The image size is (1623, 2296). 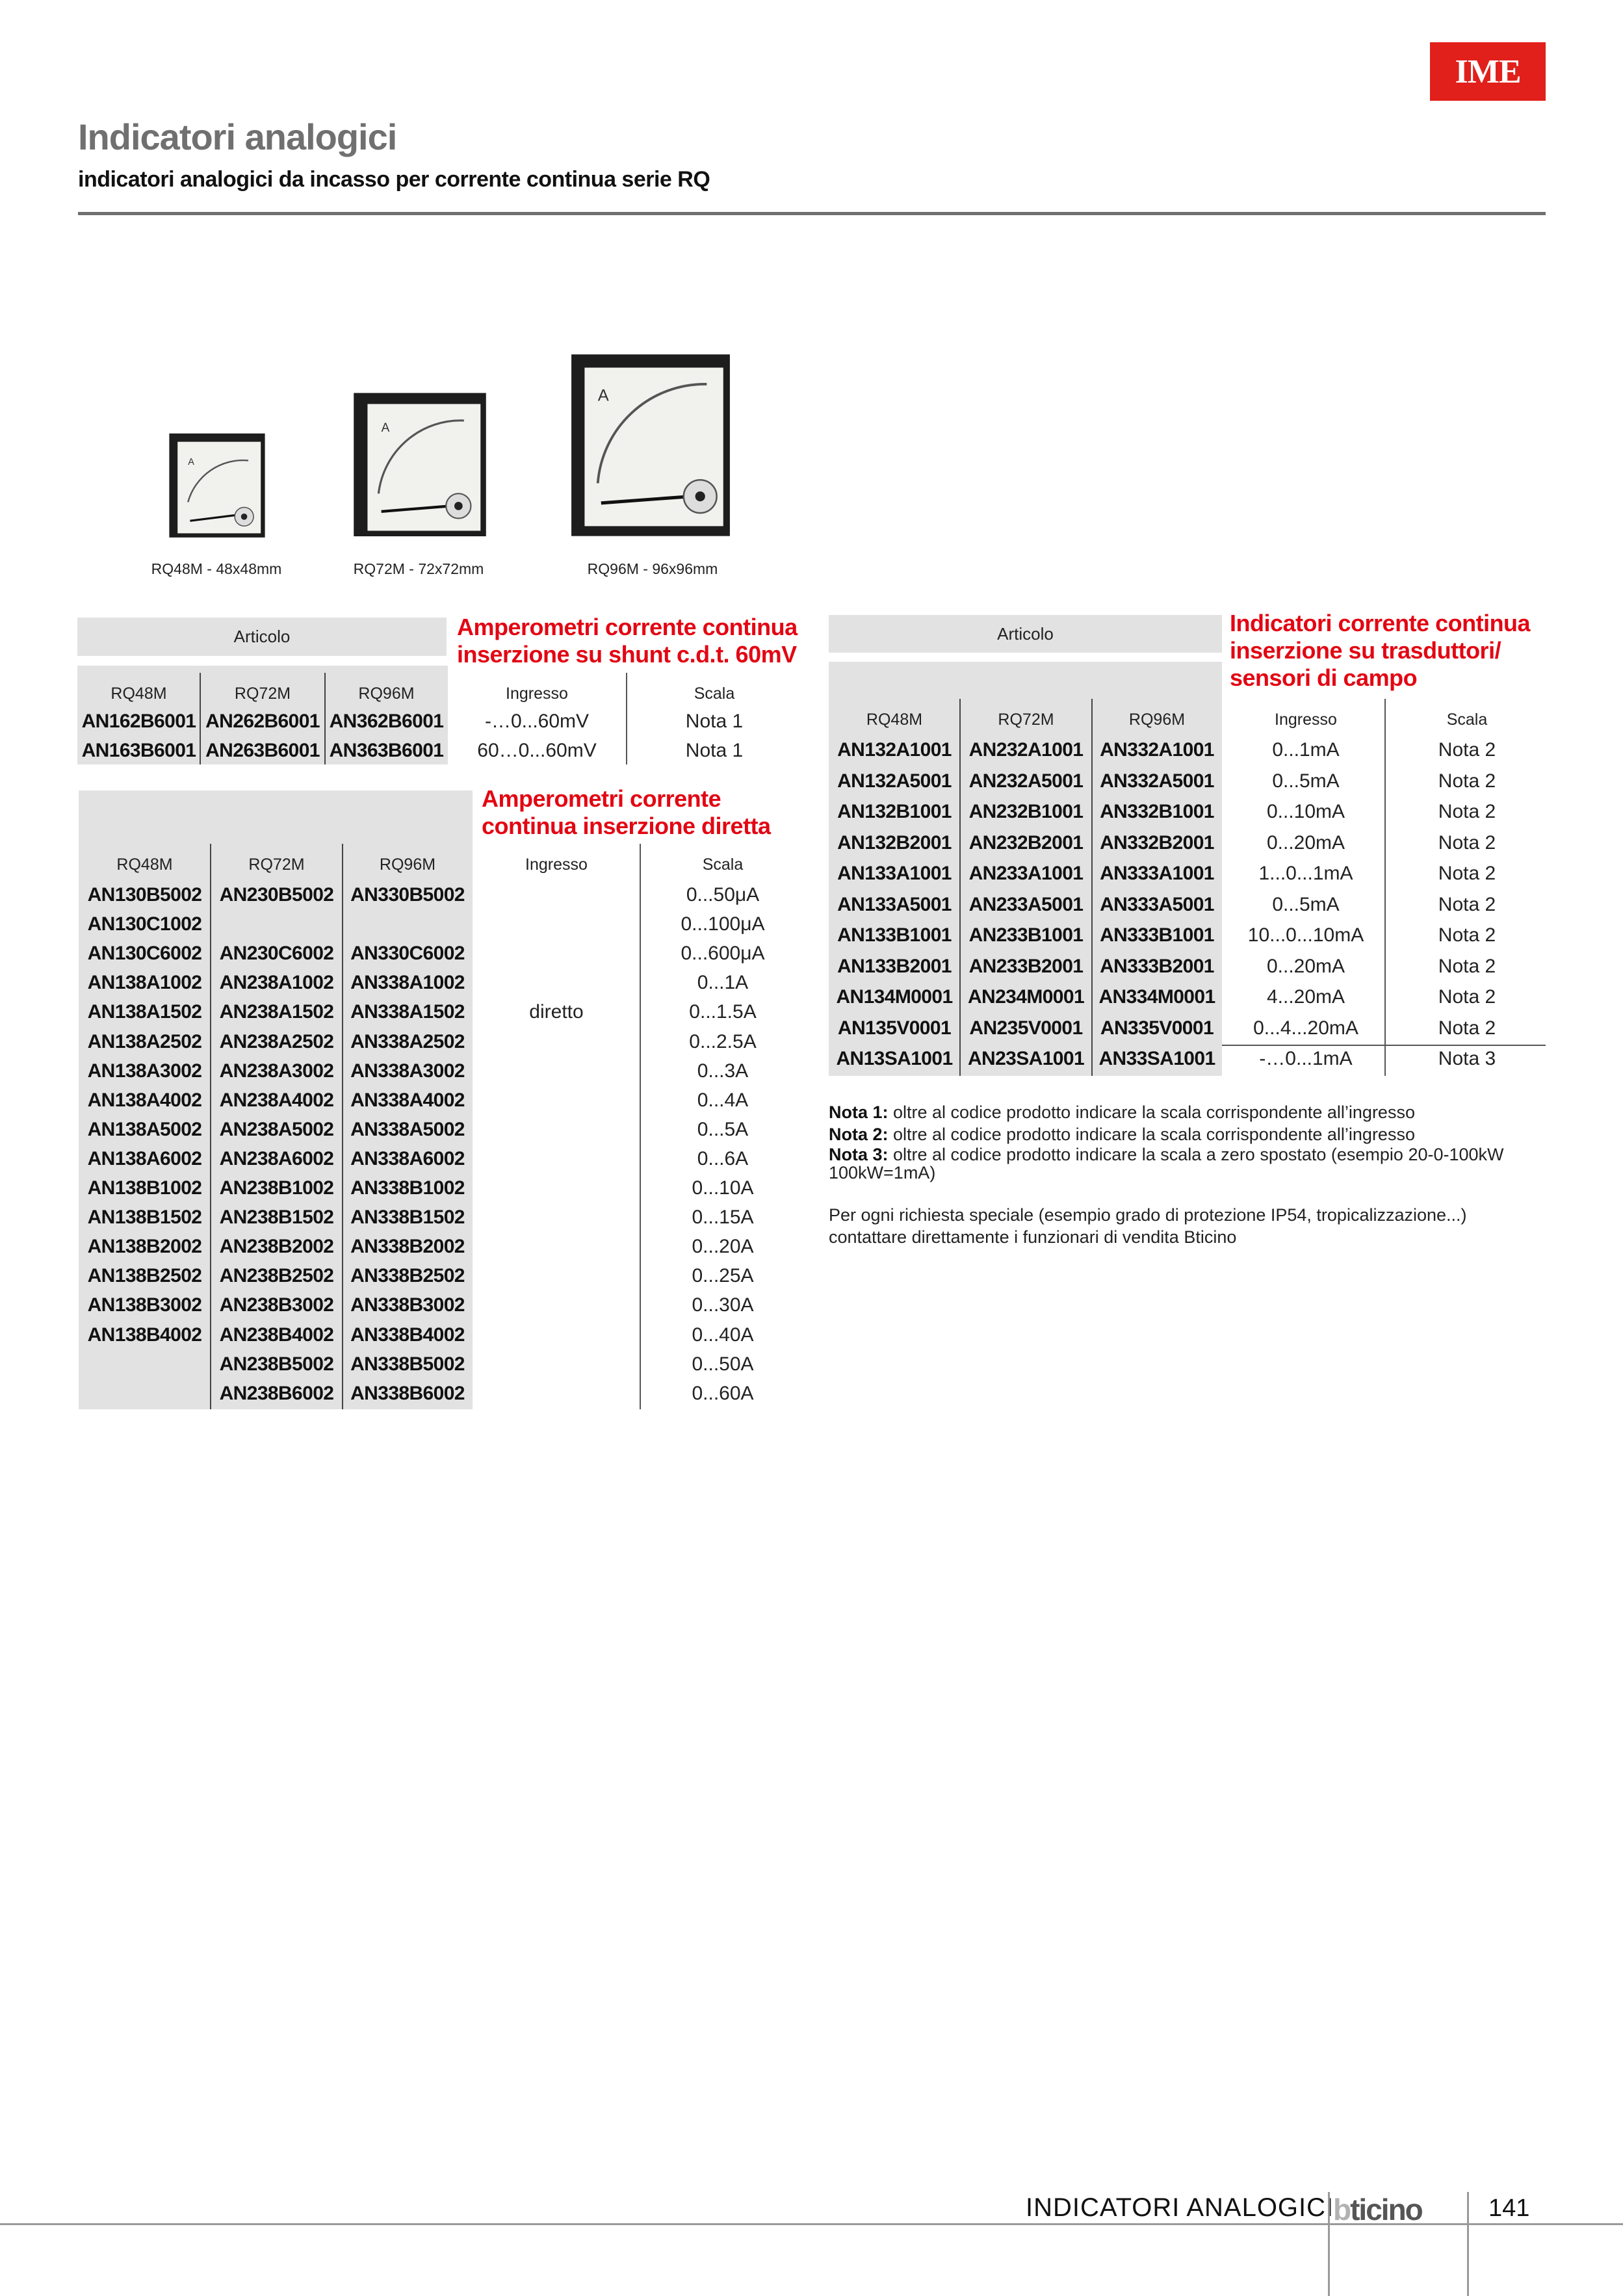 I want to click on ingresso-value: 10...0...10mA, so click(x=1305, y=935).